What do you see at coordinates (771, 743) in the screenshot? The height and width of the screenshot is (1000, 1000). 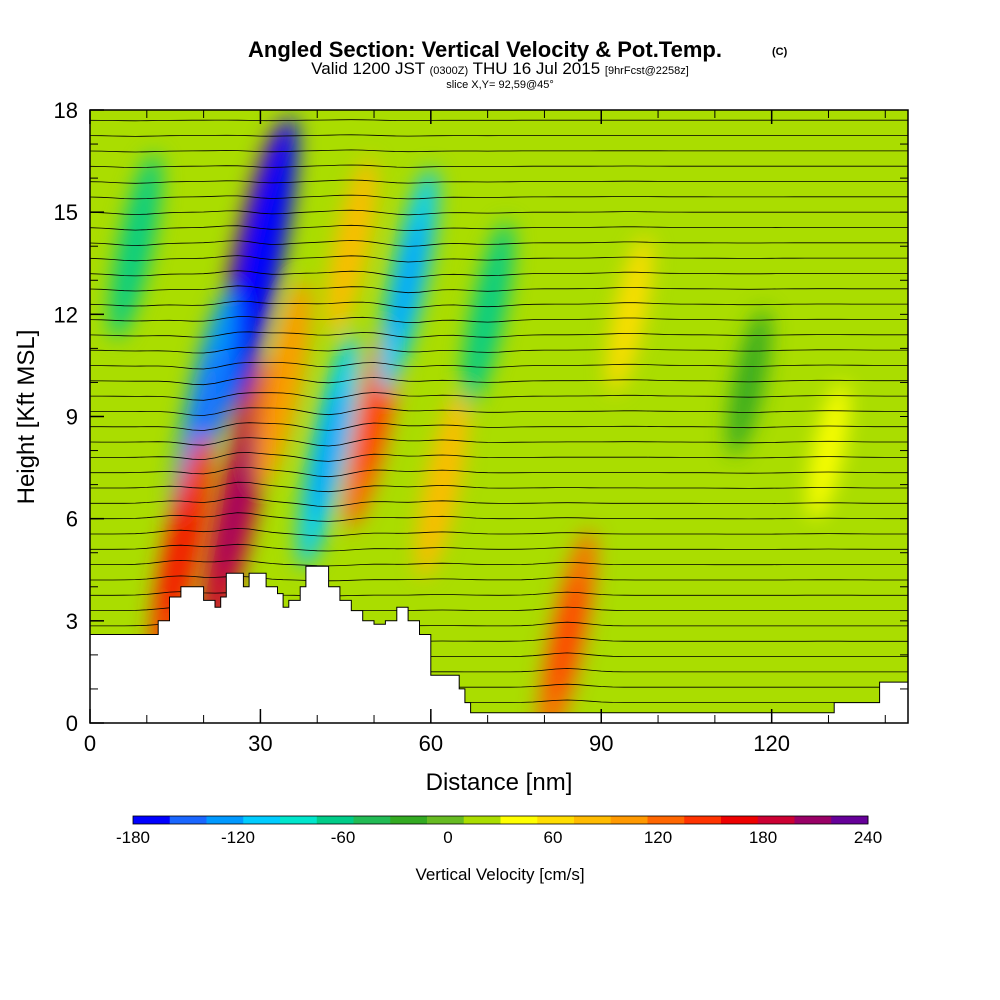 I see `x-tick-label: 120` at bounding box center [771, 743].